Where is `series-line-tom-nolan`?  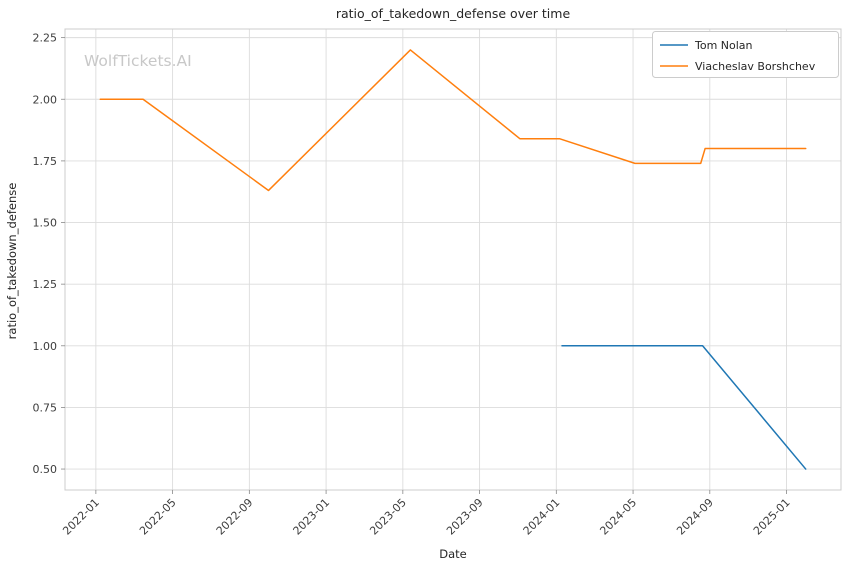
series-line-tom-nolan is located at coordinates (684, 407).